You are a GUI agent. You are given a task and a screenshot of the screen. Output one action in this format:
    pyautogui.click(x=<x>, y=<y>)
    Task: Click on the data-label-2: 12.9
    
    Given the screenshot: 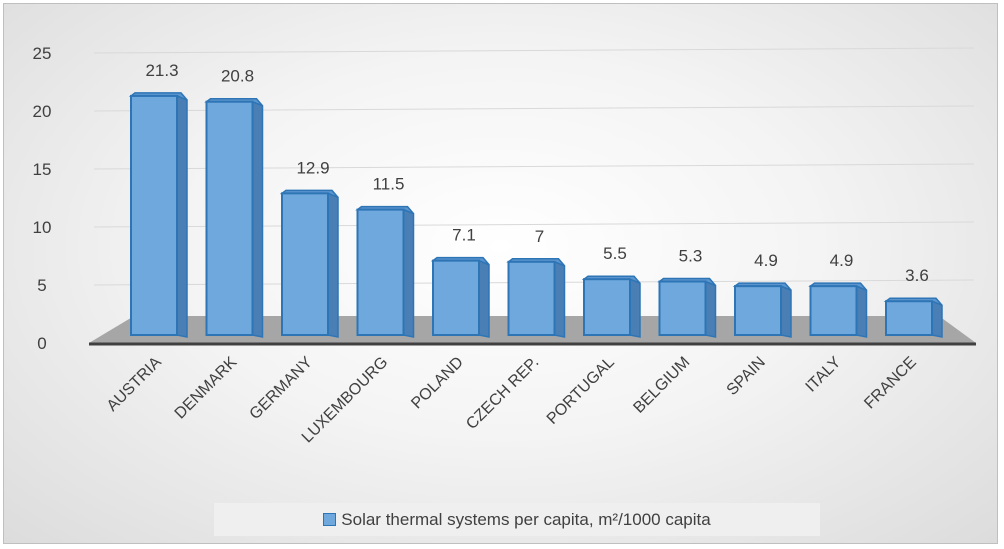 What is the action you would take?
    pyautogui.click(x=312, y=167)
    